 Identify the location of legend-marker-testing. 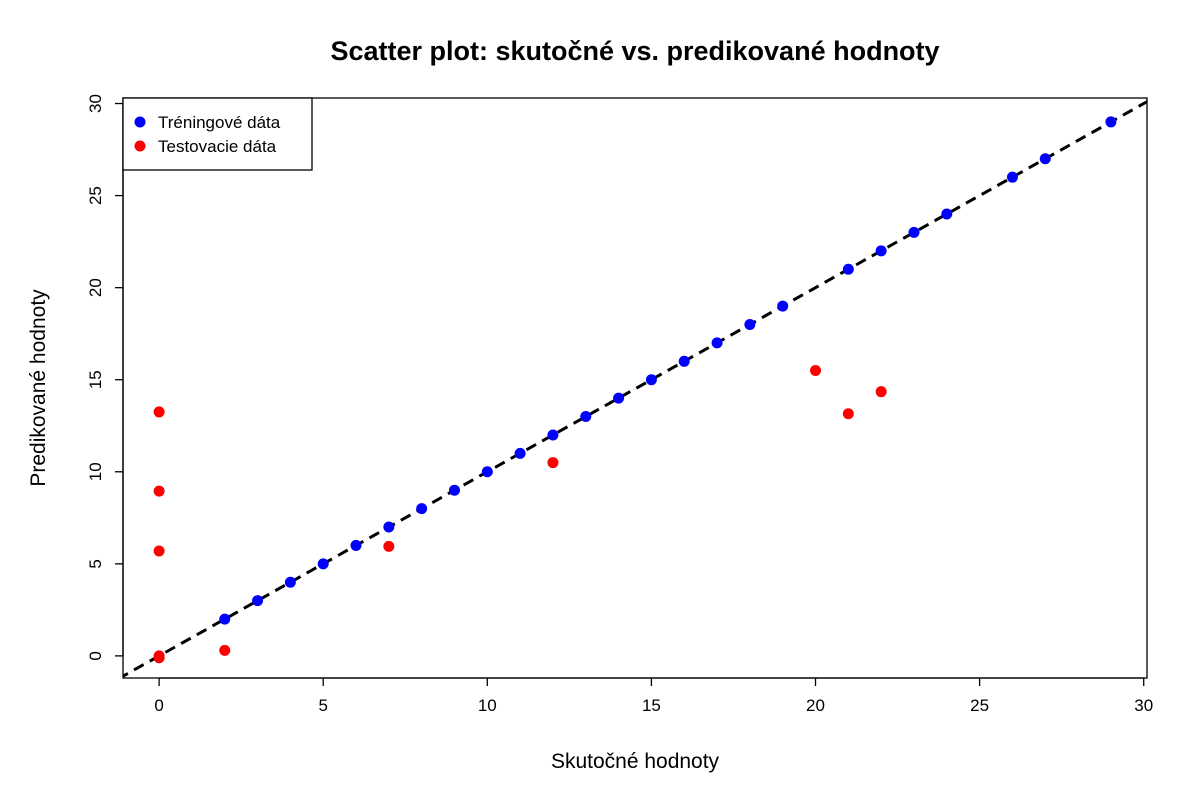
(140, 146).